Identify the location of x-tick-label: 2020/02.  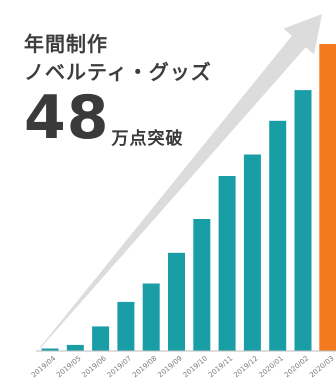
(296, 366).